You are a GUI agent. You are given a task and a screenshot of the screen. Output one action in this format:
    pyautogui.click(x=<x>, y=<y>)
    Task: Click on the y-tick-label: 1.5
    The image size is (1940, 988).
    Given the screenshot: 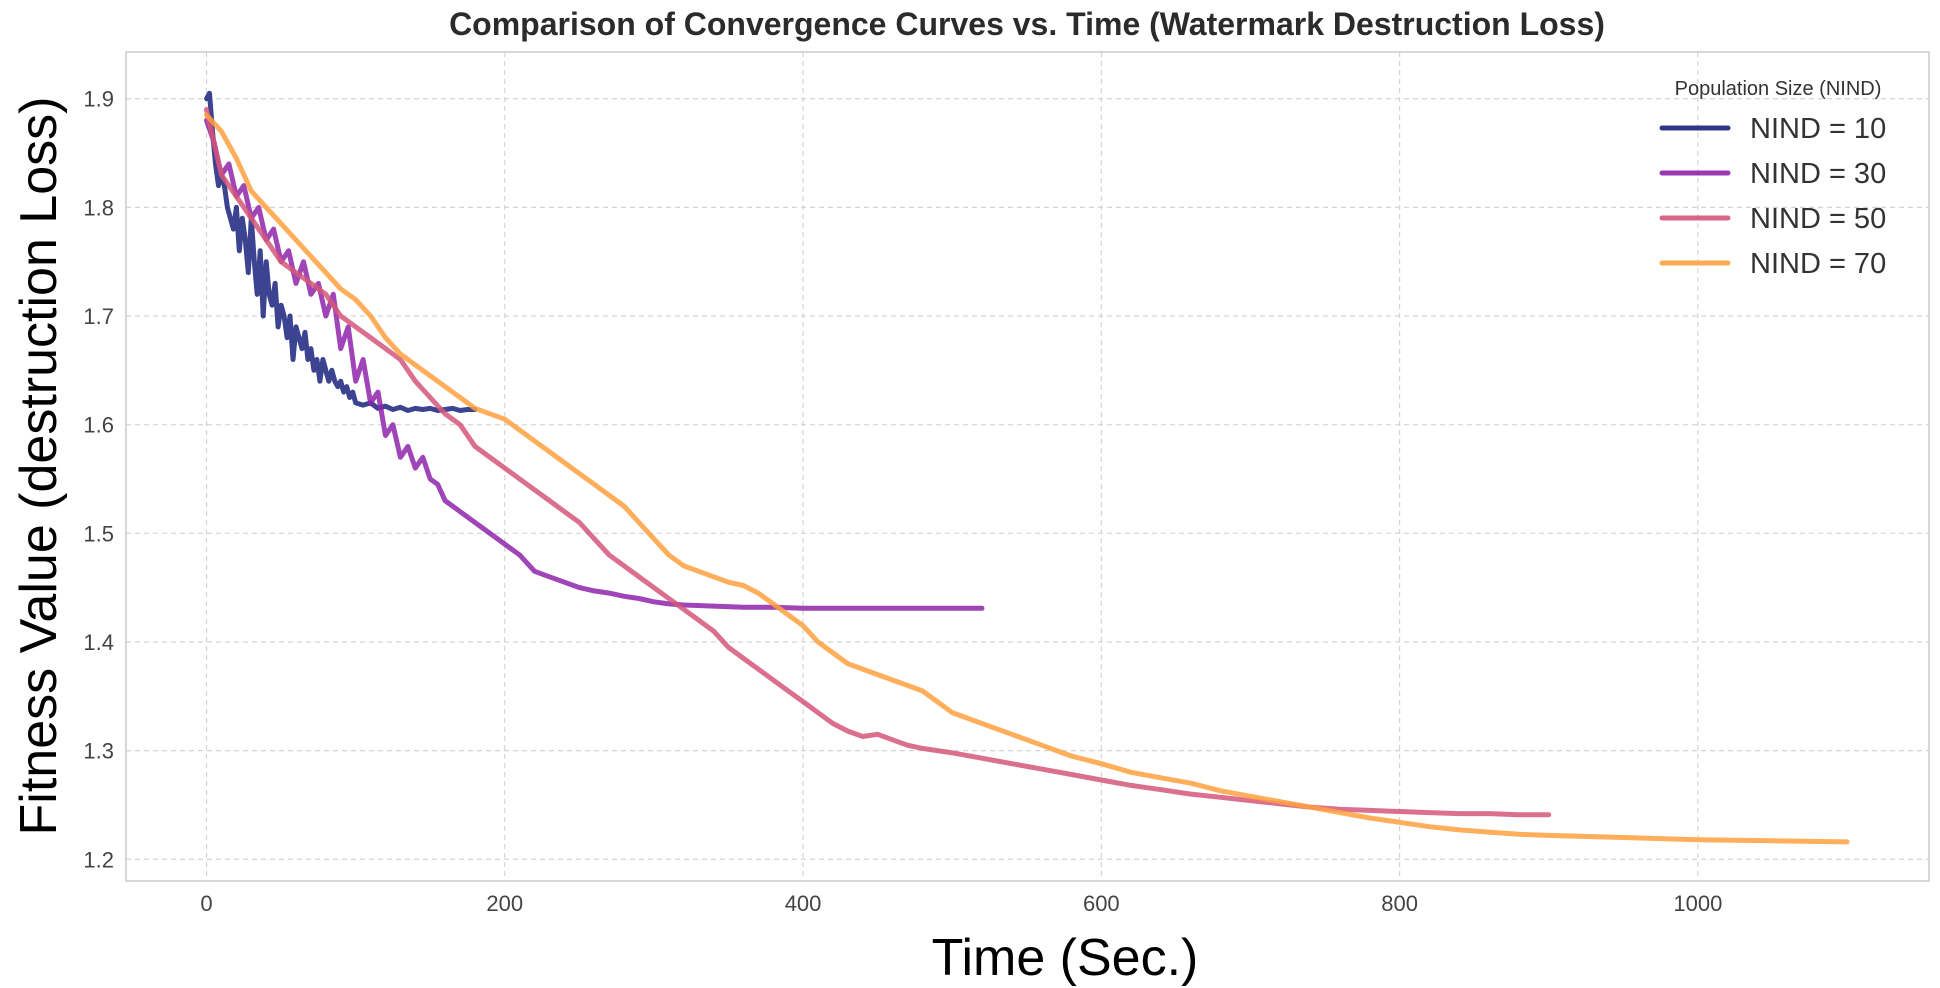 What is the action you would take?
    pyautogui.click(x=98, y=533)
    